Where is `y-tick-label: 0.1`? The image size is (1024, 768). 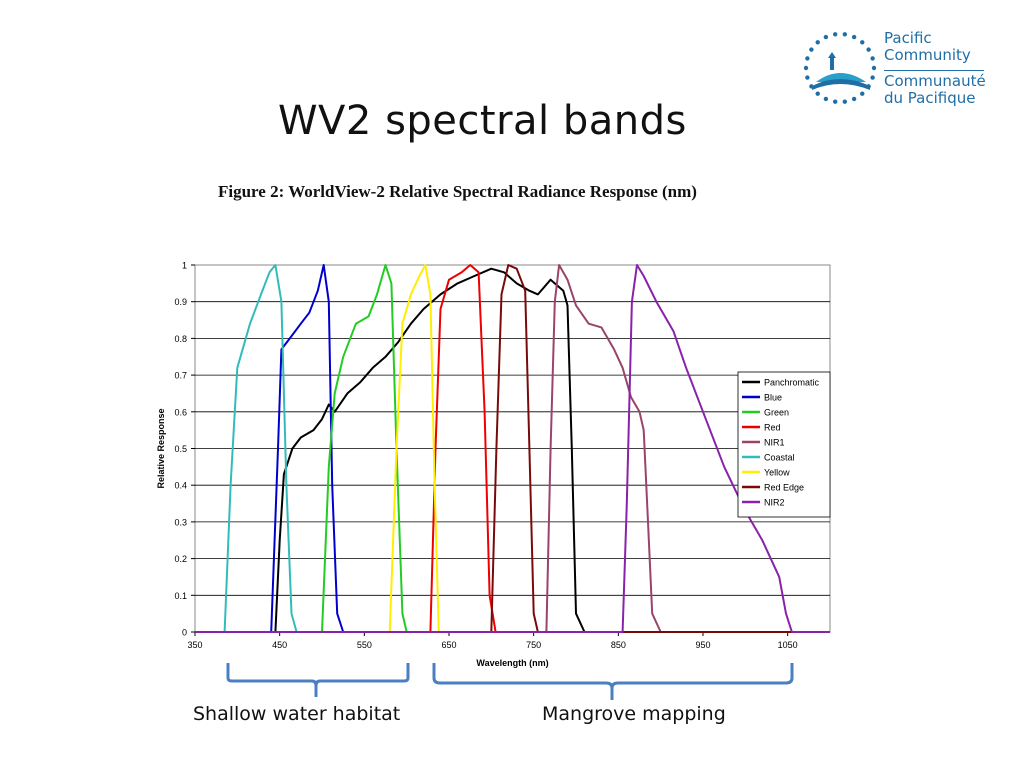
y-tick-label: 0.1 is located at coordinates (180, 596).